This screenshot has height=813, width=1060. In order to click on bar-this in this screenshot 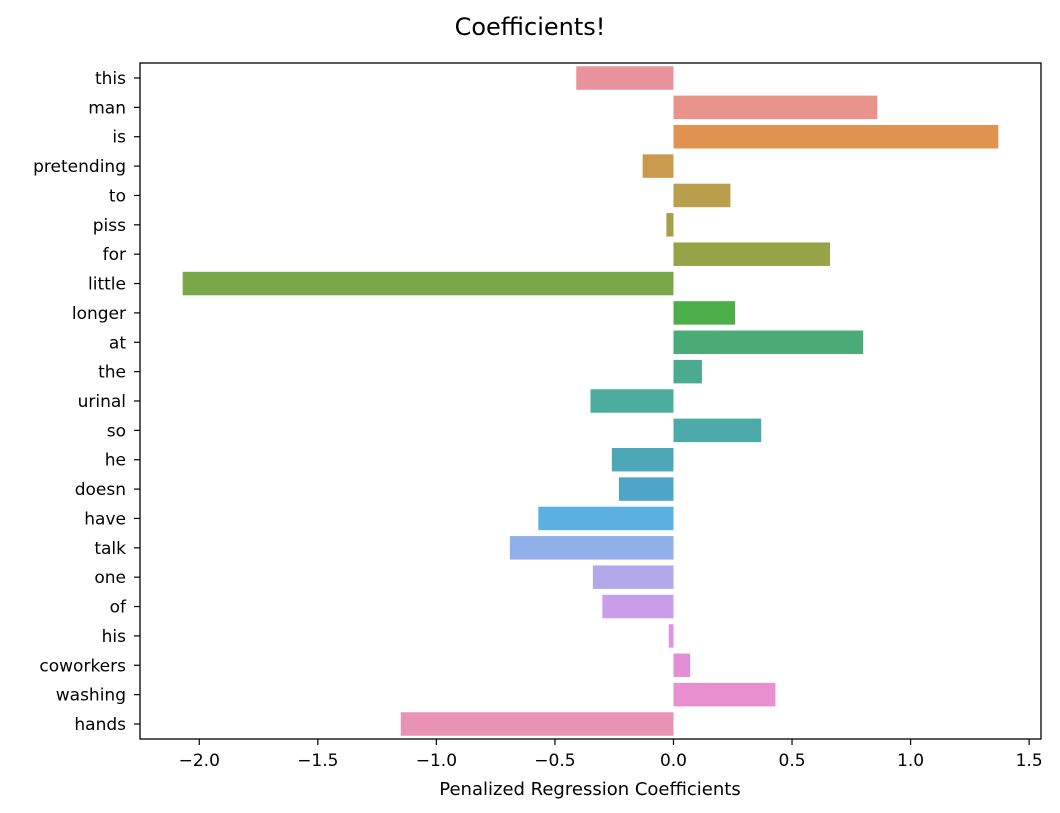, I will do `click(625, 78)`.